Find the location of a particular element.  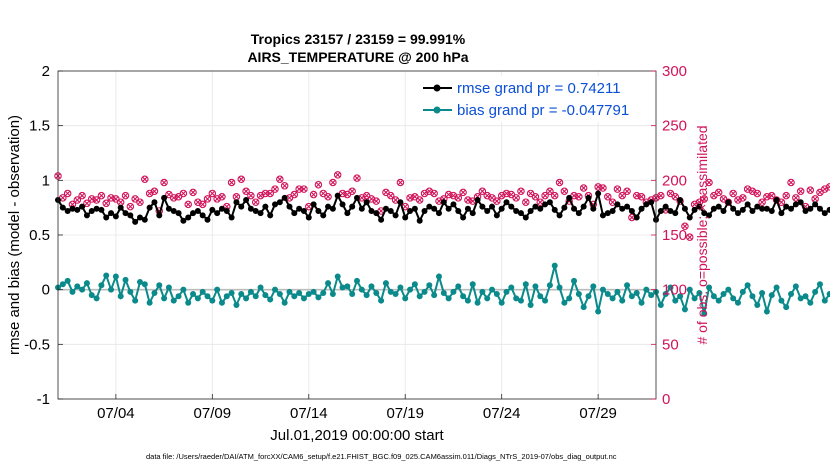

x-tick-label: 07/04 is located at coordinates (116, 413).